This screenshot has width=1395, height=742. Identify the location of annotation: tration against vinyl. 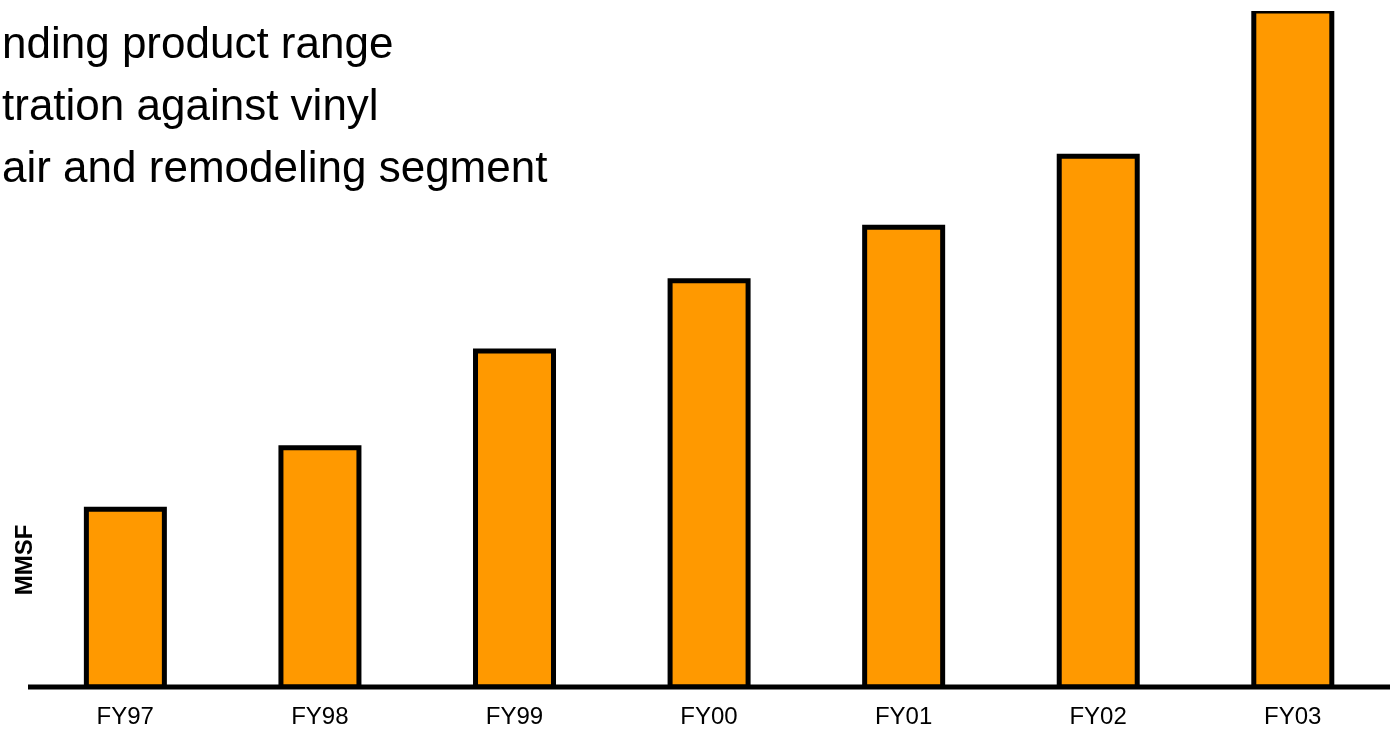
(191, 105).